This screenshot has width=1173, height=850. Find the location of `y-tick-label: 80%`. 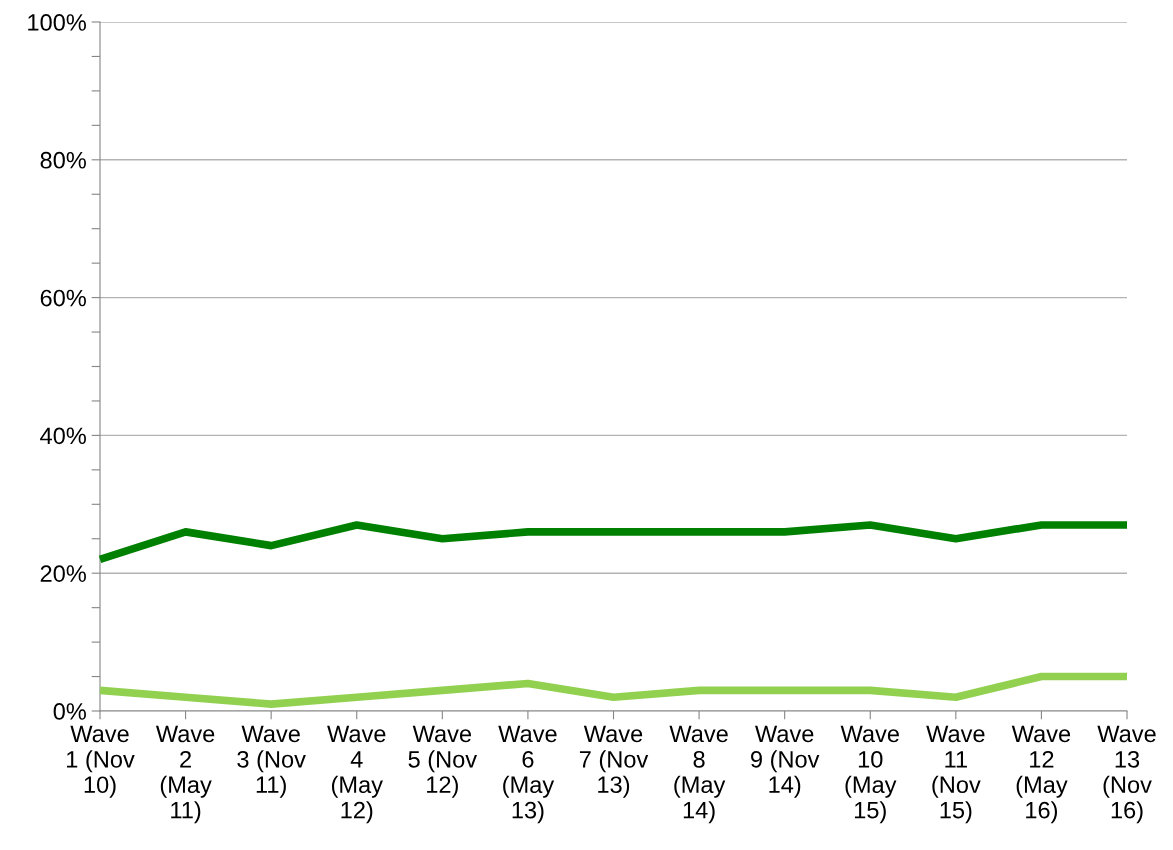

y-tick-label: 80% is located at coordinates (63, 160).